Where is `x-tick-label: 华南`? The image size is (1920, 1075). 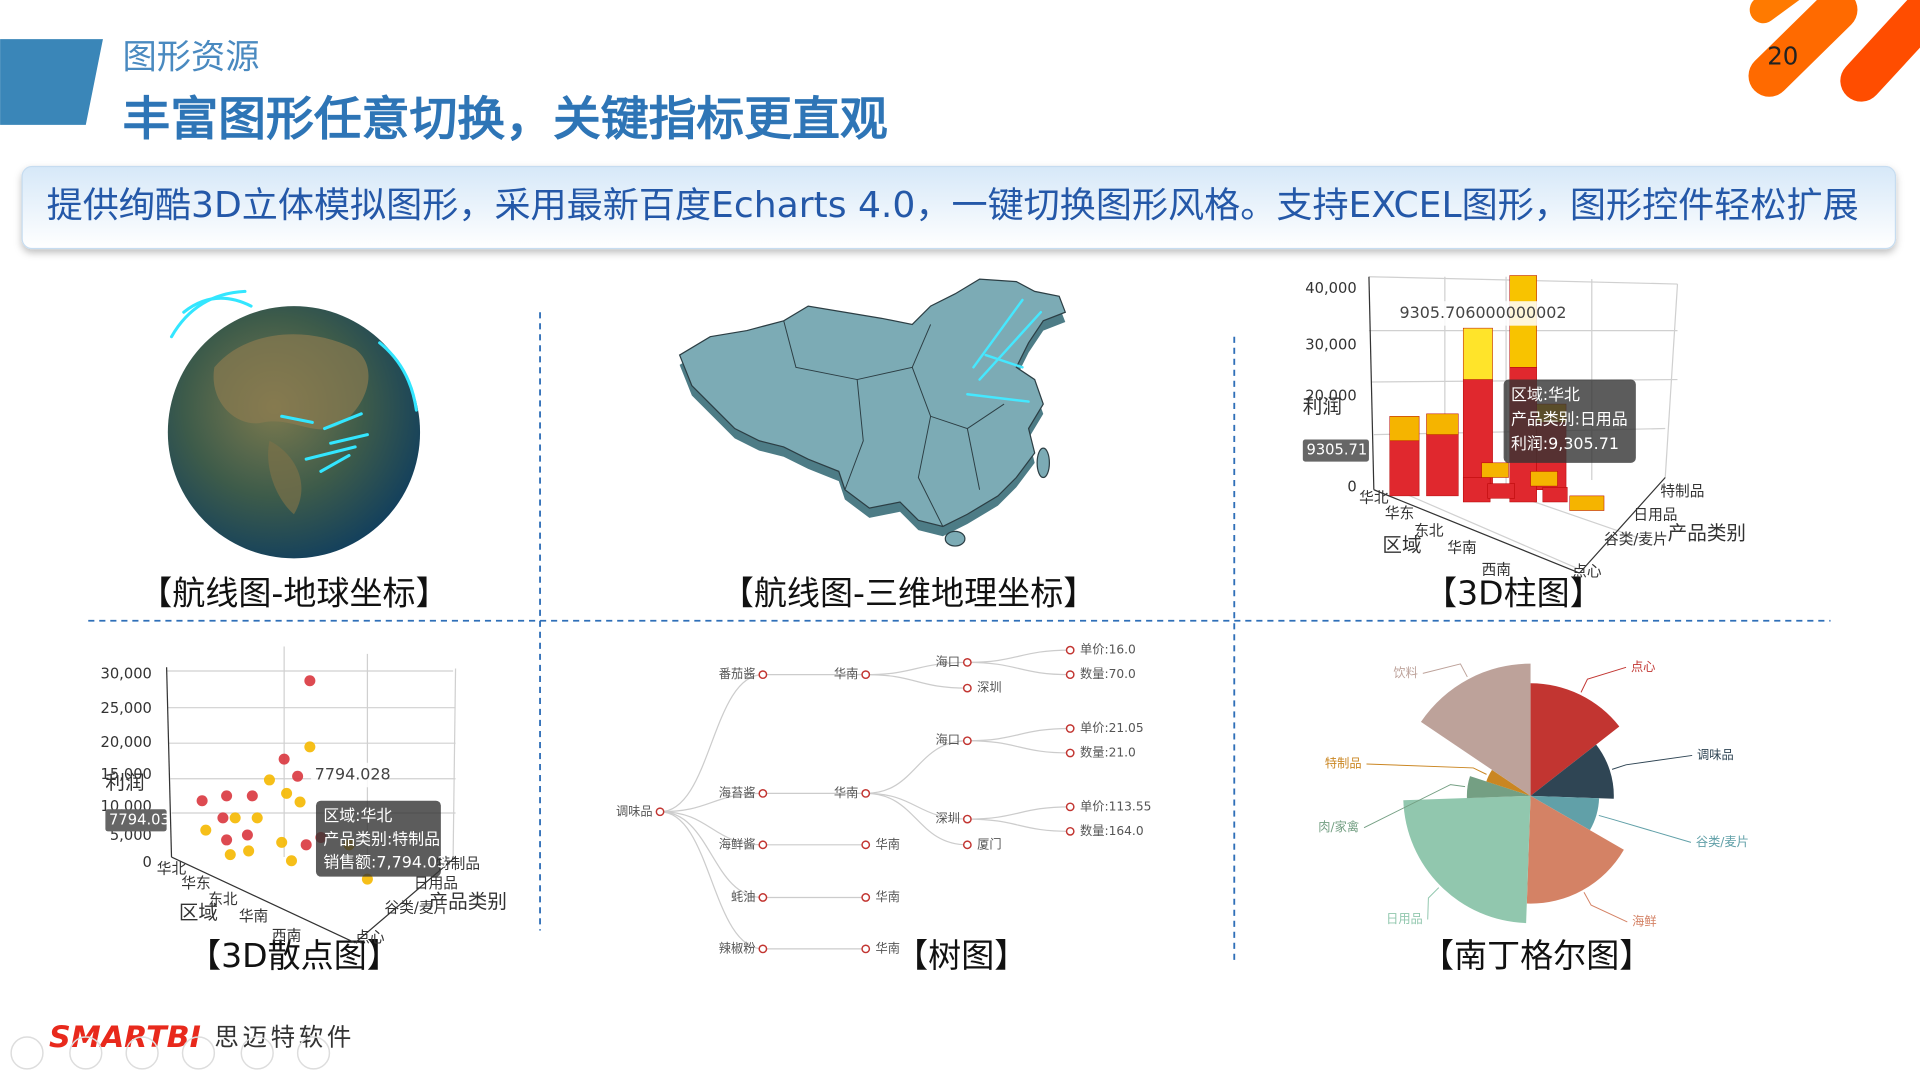
x-tick-label: 华南 is located at coordinates (253, 916).